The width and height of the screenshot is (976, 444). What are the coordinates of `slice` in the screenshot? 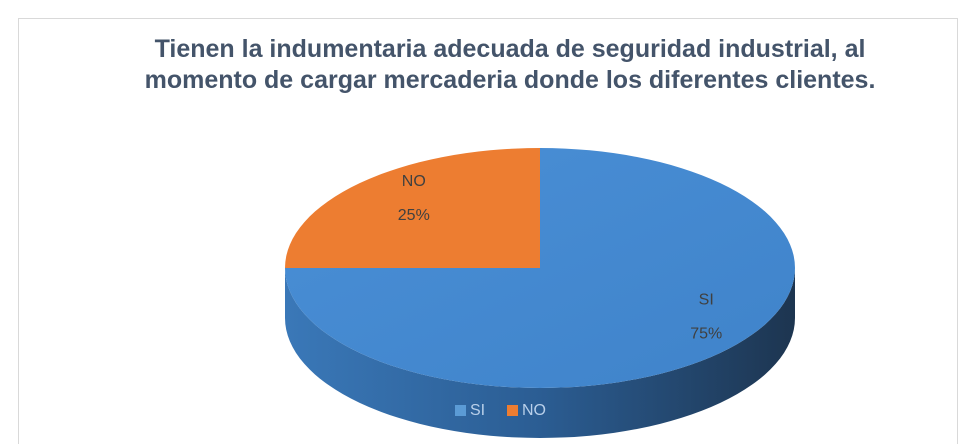 It's located at (412, 208).